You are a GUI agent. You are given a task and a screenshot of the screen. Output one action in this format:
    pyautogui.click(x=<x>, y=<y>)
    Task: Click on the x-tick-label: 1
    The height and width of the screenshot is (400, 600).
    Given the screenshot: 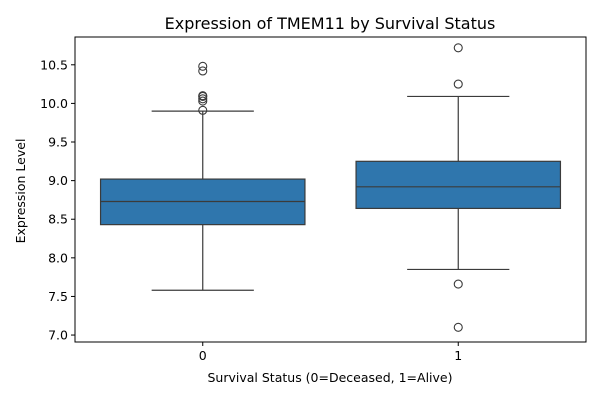 What is the action you would take?
    pyautogui.click(x=458, y=355)
    